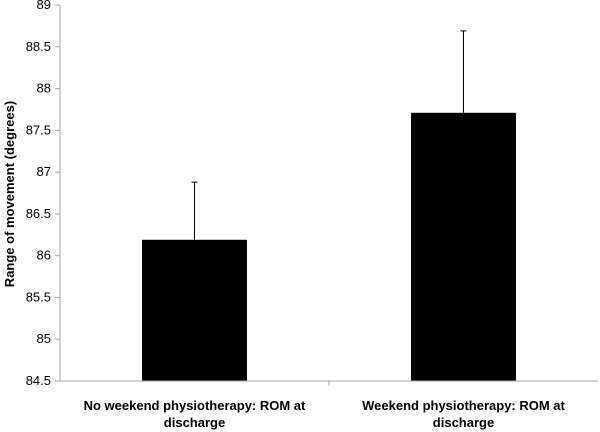 This screenshot has width=600, height=432. What do you see at coordinates (44, 171) in the screenshot?
I see `y-tick-label: 87` at bounding box center [44, 171].